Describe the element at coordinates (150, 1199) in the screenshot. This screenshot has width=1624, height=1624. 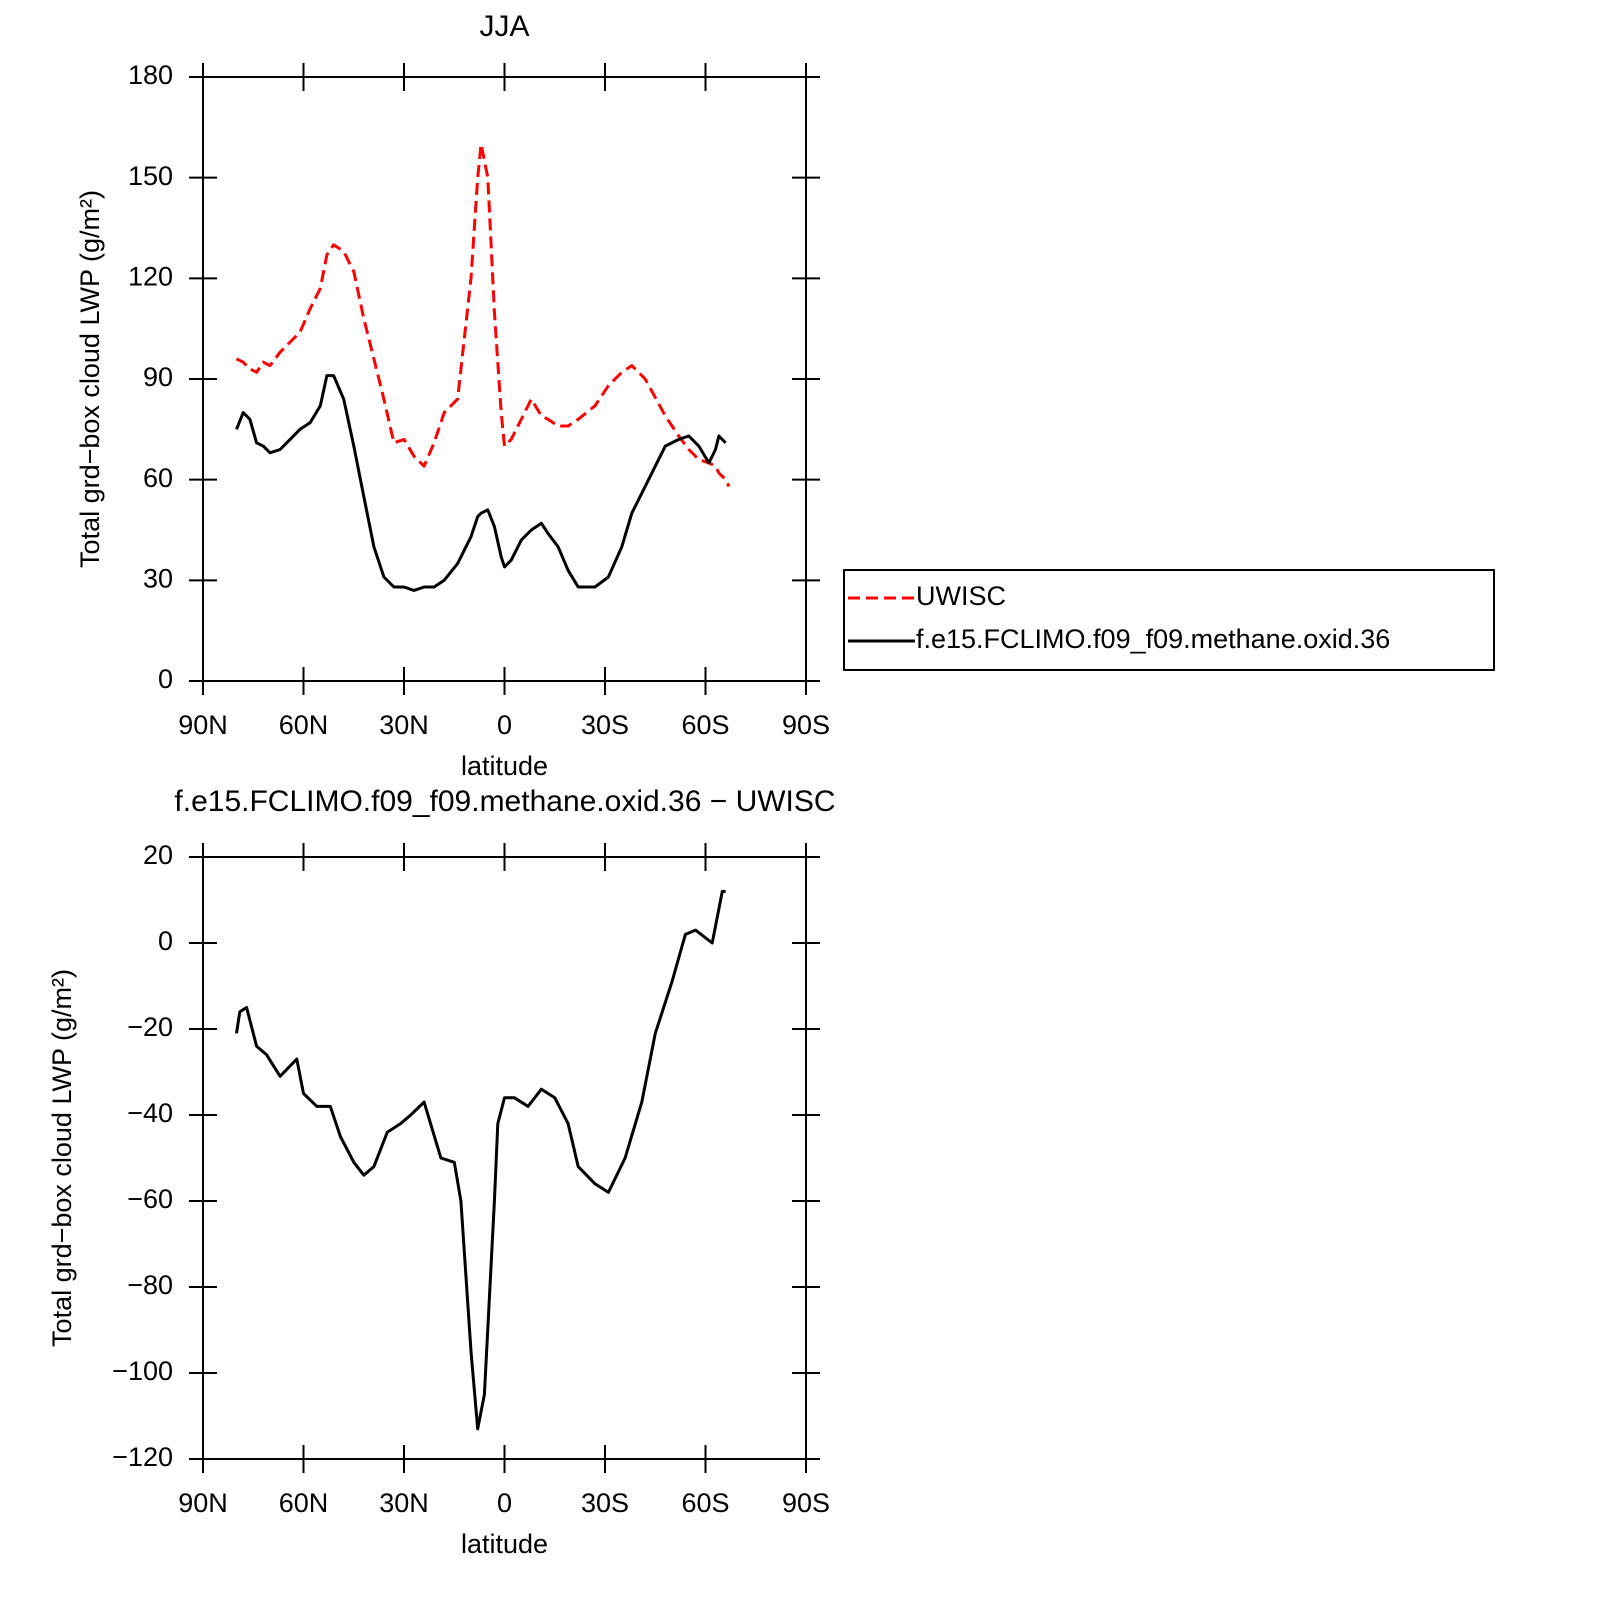
I see `y-tick-label: −60` at that location.